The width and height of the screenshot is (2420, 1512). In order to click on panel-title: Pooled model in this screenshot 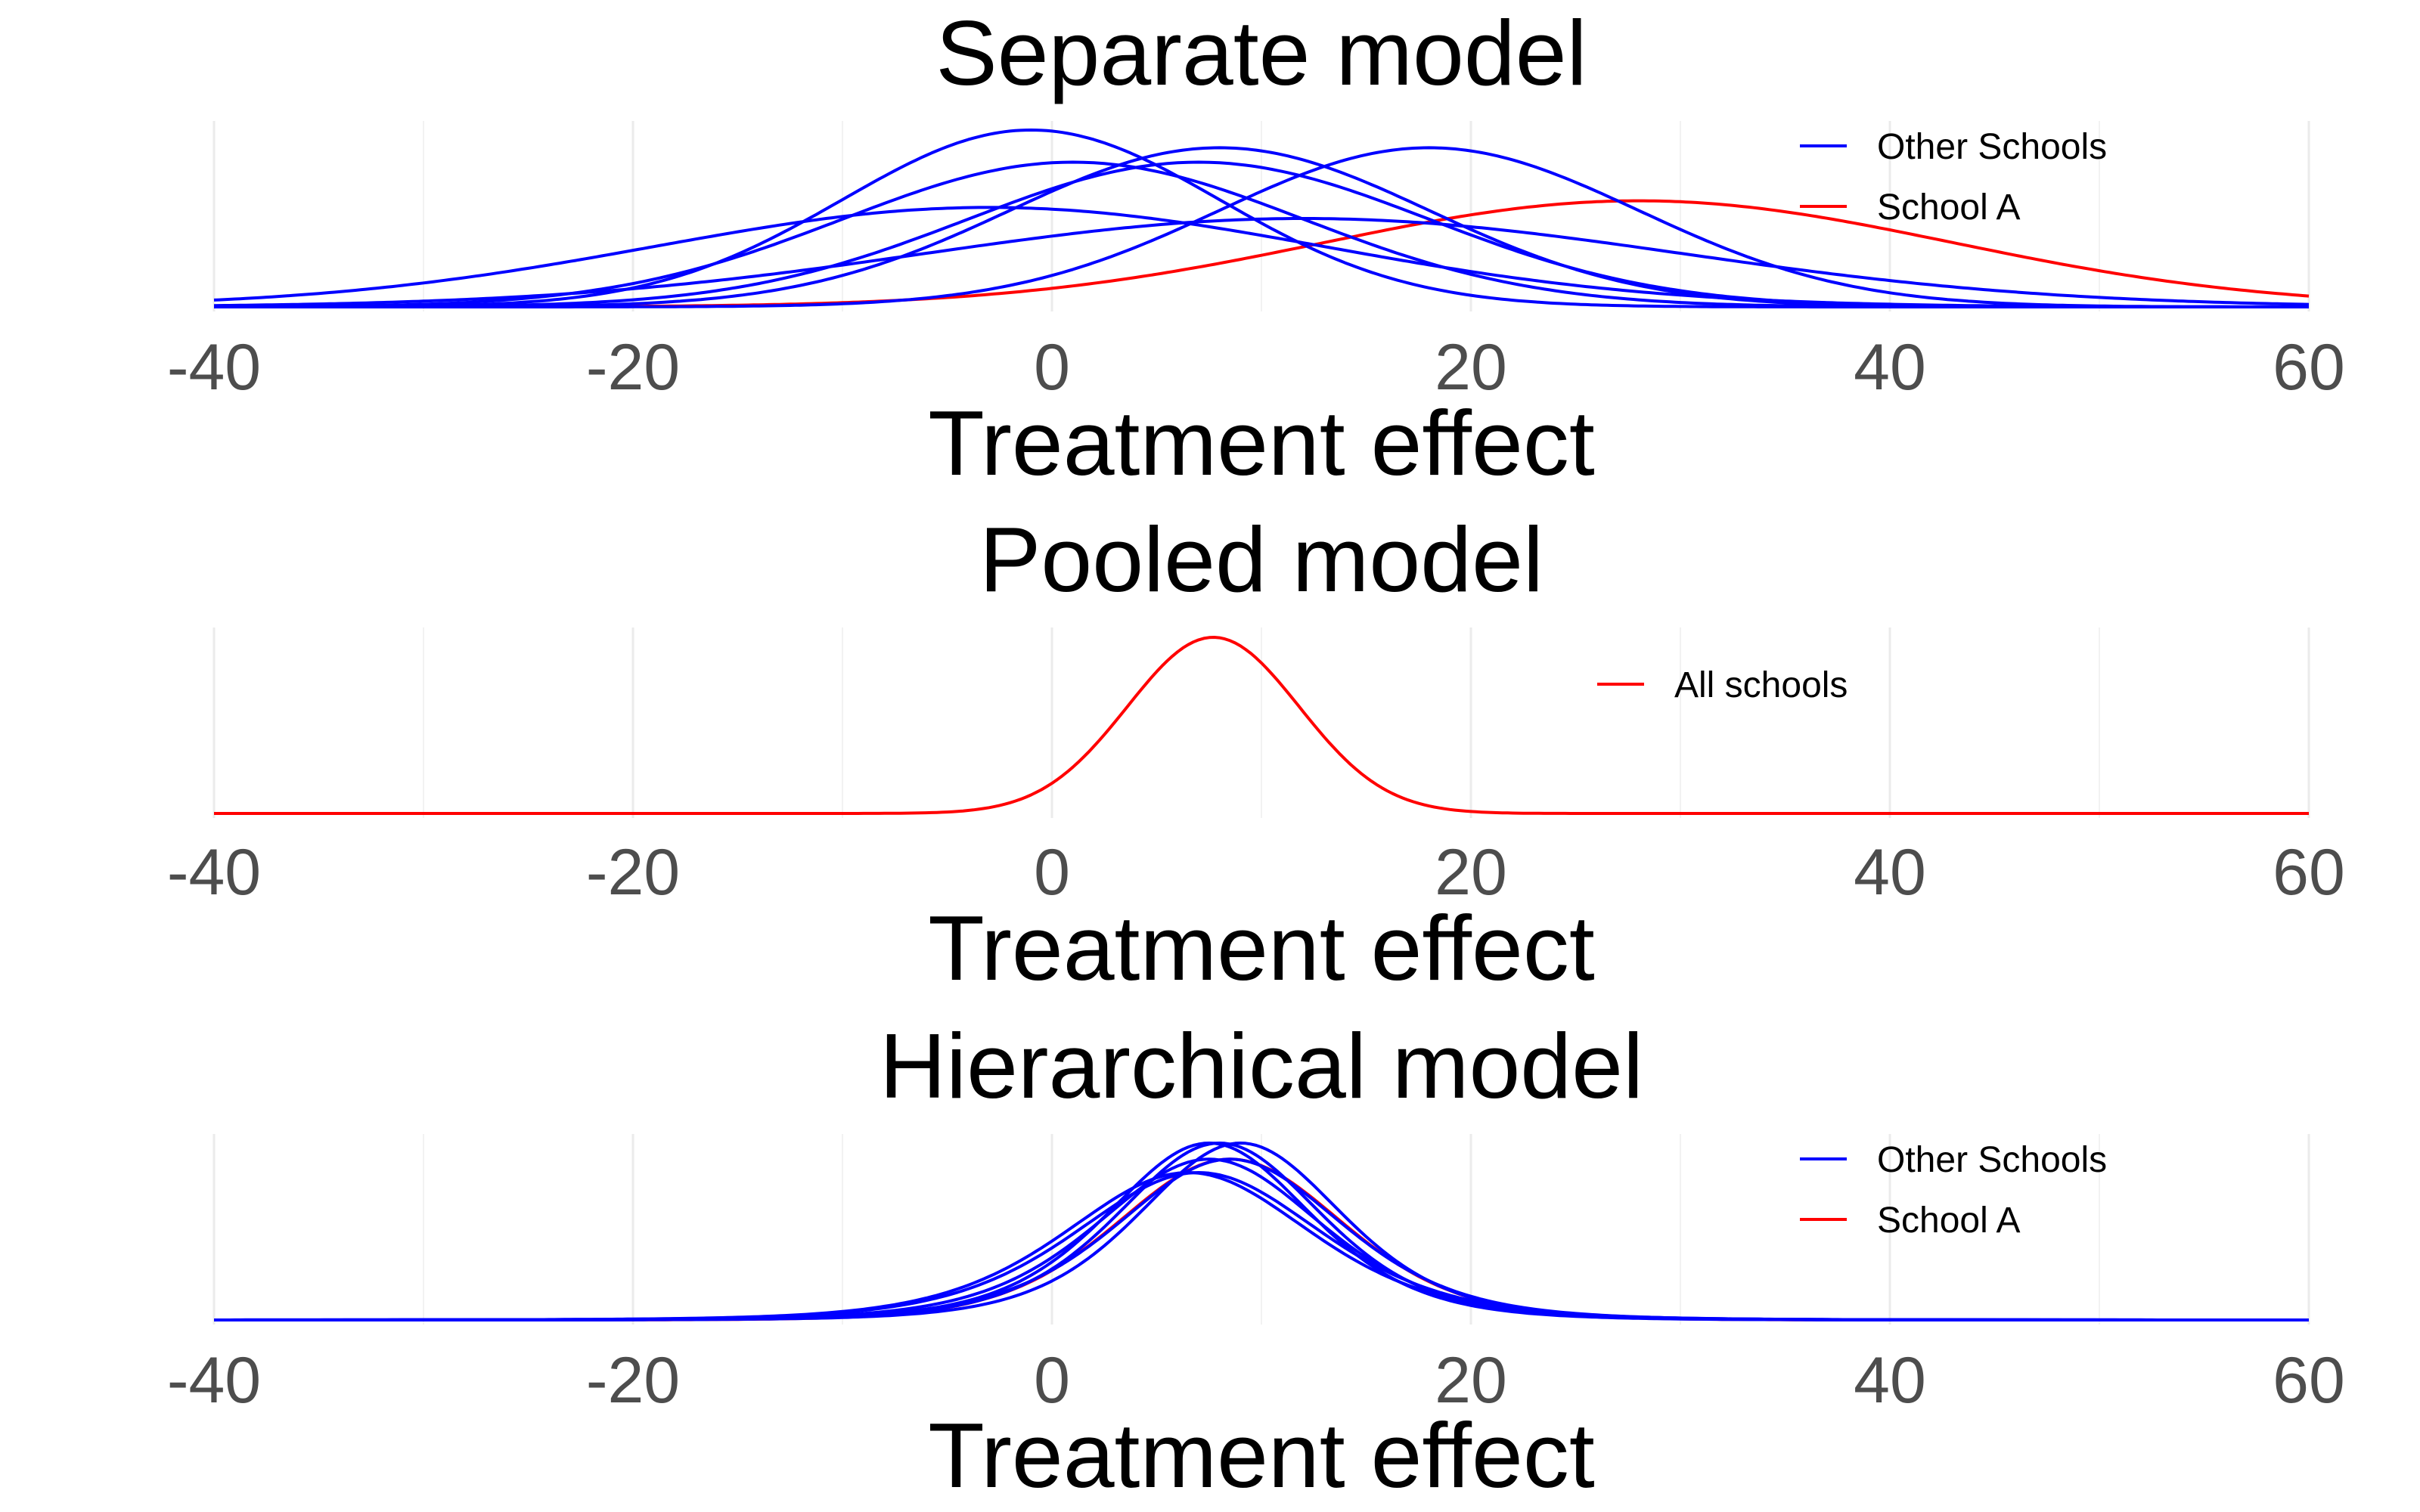, I will do `click(1261, 559)`.